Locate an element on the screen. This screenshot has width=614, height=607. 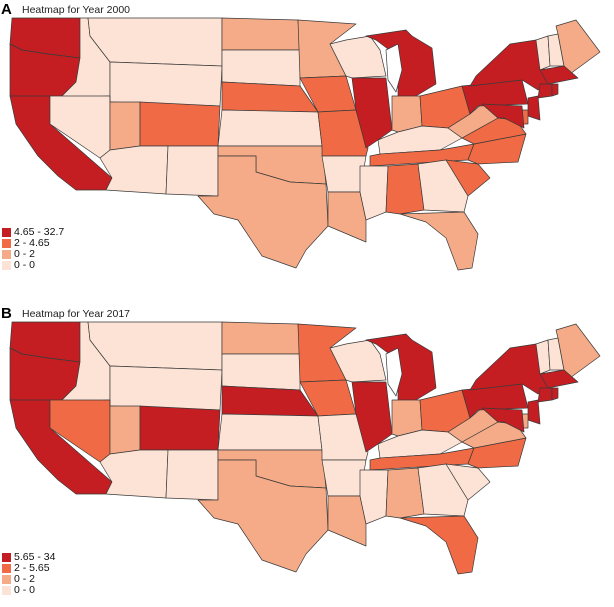
legend: 5.65 - 34 2 - 5.65 0 - 2 0 - 0 is located at coordinates (28, 574).